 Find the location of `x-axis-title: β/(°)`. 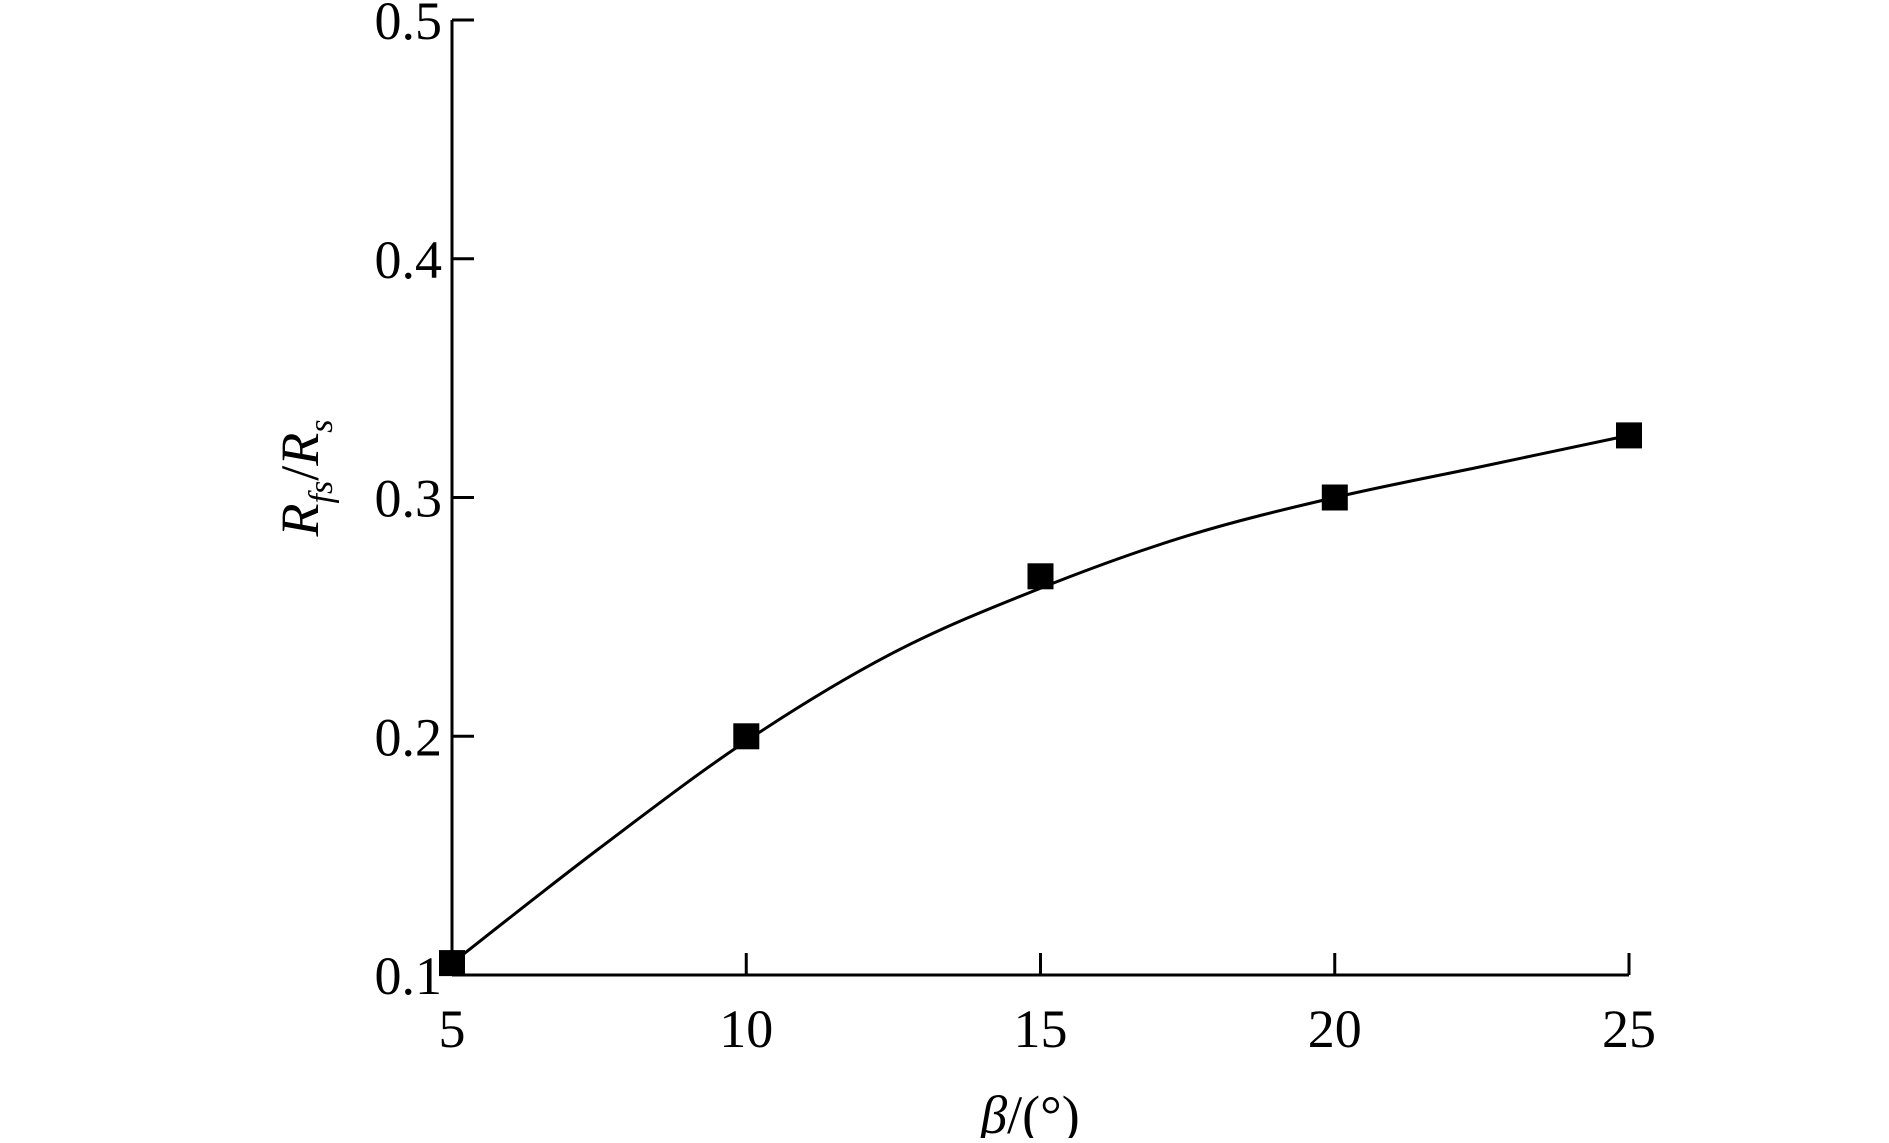

x-axis-title: β/(°) is located at coordinates (1029, 1111).